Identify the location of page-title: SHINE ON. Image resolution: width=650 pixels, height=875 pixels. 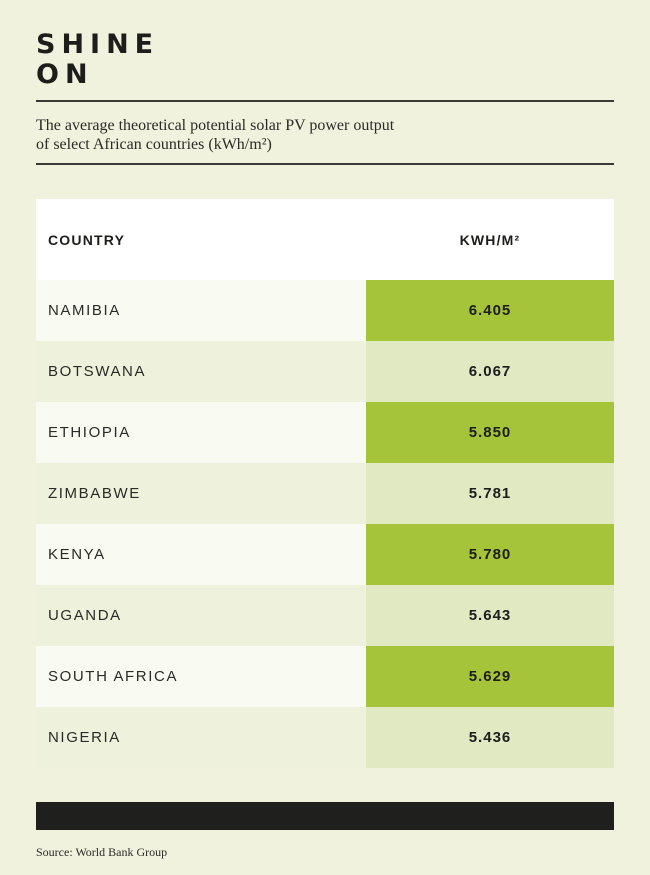
(97, 60).